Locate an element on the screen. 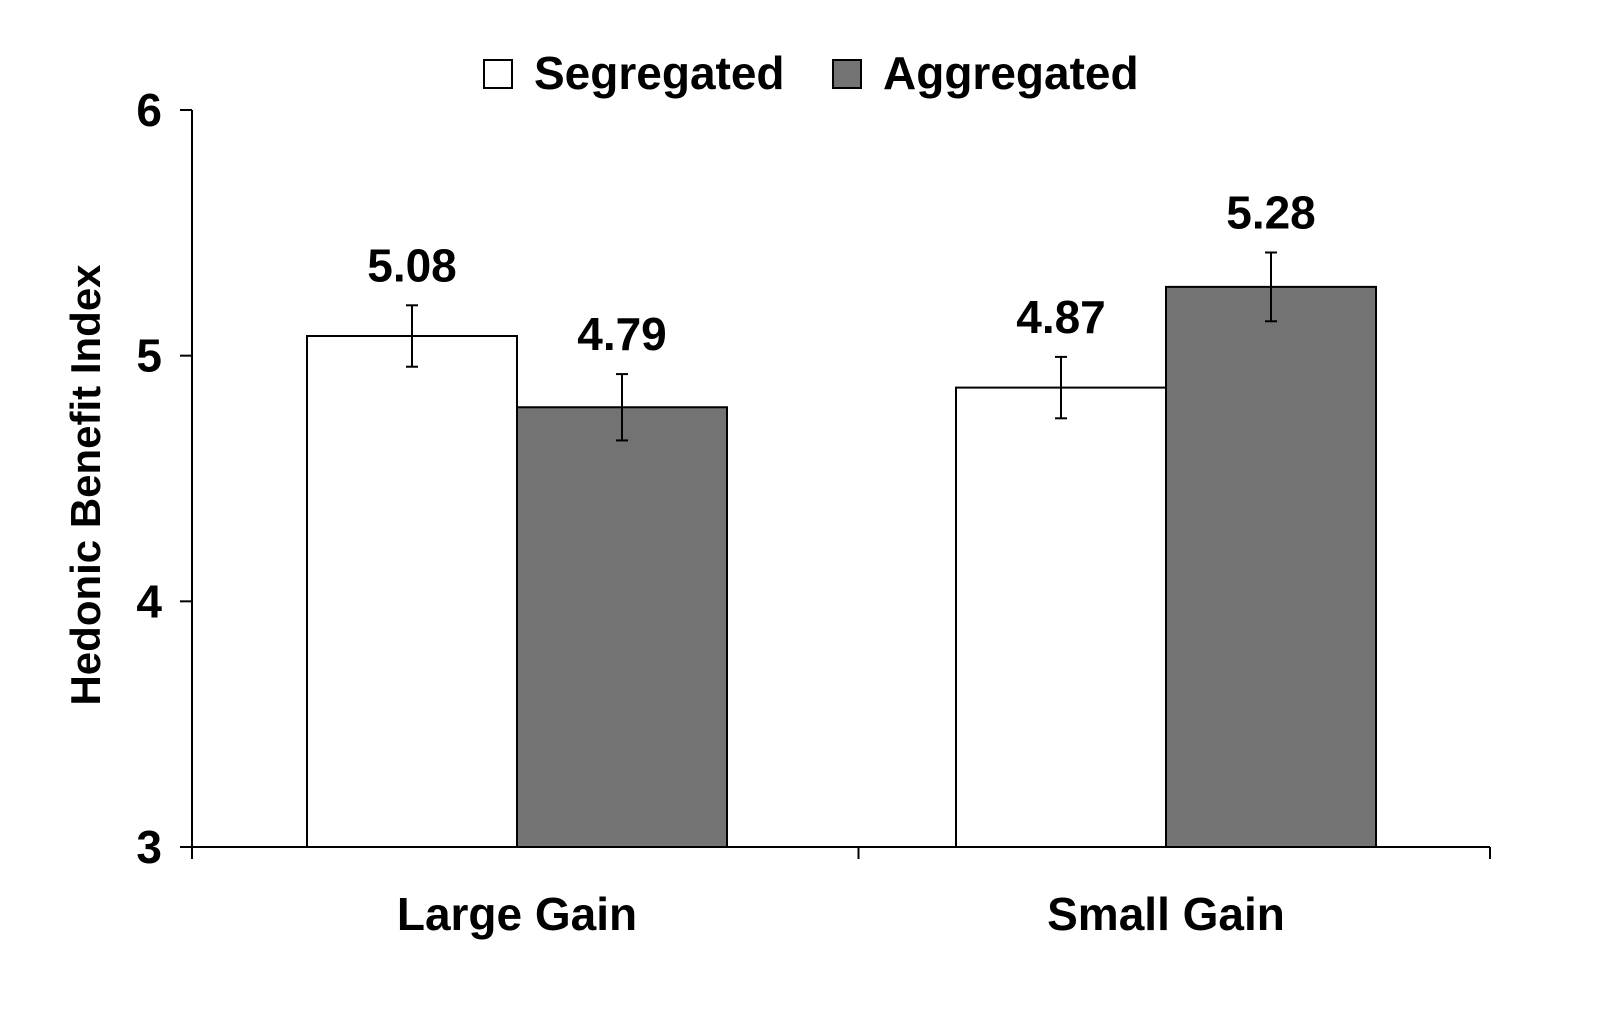 This screenshot has height=1035, width=1600. bar-aggregated-small-gain is located at coordinates (1271, 566).